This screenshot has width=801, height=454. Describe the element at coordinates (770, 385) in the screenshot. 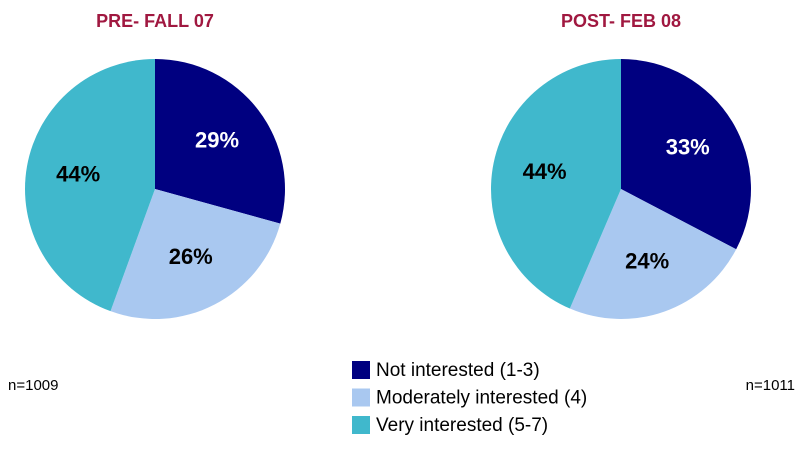

I see `sample-size: n=1011` at that location.